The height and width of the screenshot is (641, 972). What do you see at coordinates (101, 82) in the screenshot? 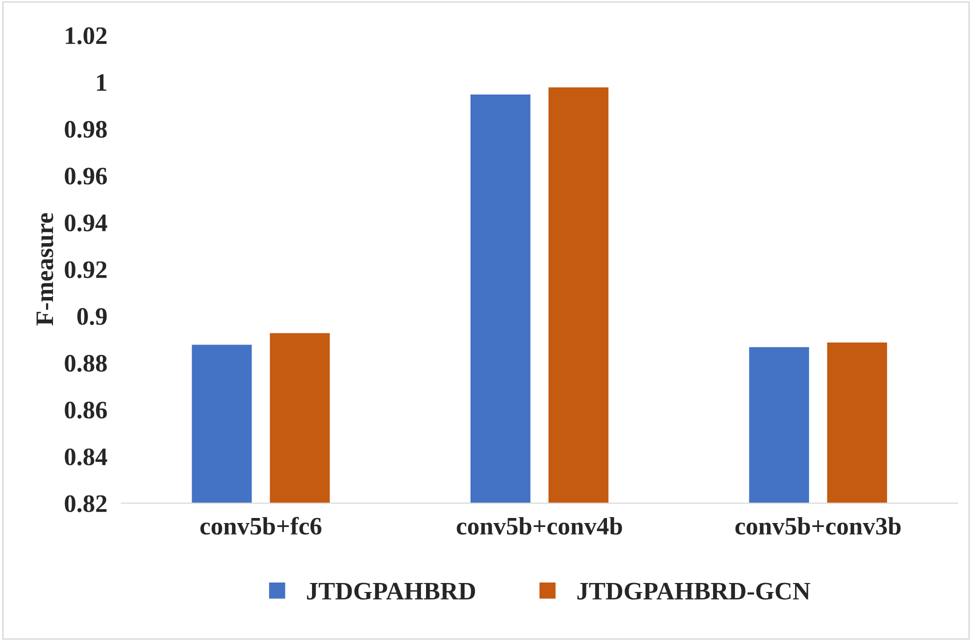
I see `y-tick-label: 1` at bounding box center [101, 82].